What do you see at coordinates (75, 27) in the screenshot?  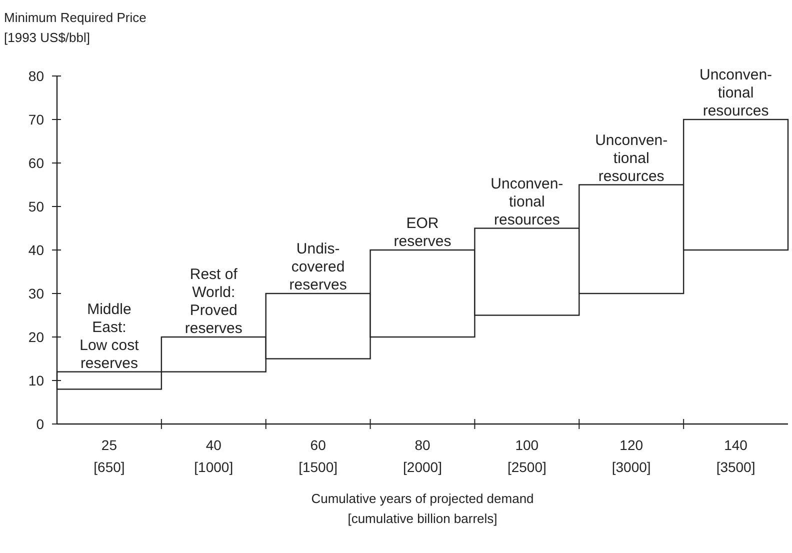 I see `y-axis-title: Minimum Required Price [1993 US$/bbl]` at bounding box center [75, 27].